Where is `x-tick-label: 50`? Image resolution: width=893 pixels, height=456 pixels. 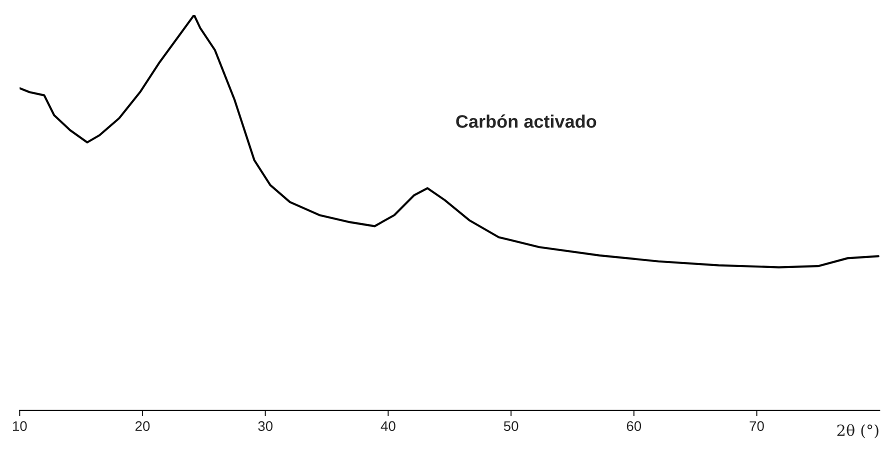 x-tick-label: 50 is located at coordinates (511, 426).